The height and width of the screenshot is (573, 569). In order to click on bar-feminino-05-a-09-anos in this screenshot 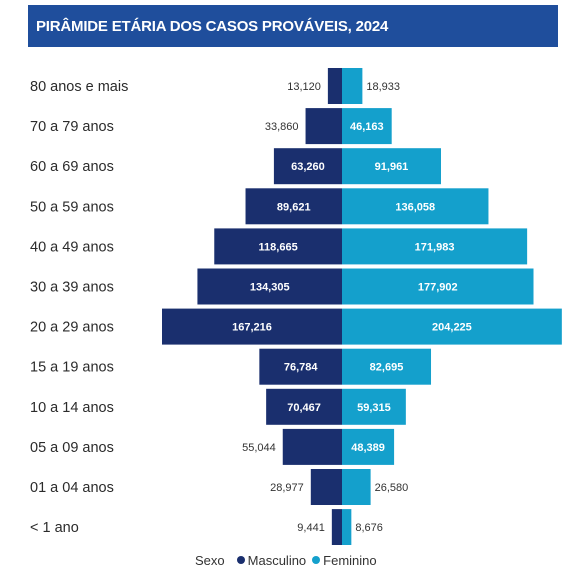, I will do `click(368, 446)`.